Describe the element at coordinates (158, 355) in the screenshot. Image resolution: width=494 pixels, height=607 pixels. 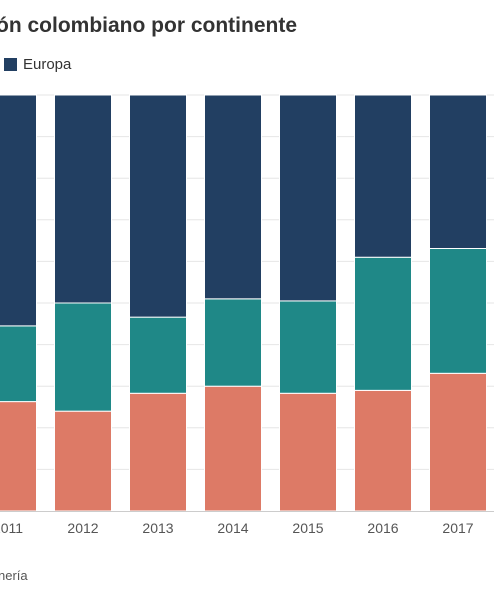
I see `bar-america-2013` at that location.